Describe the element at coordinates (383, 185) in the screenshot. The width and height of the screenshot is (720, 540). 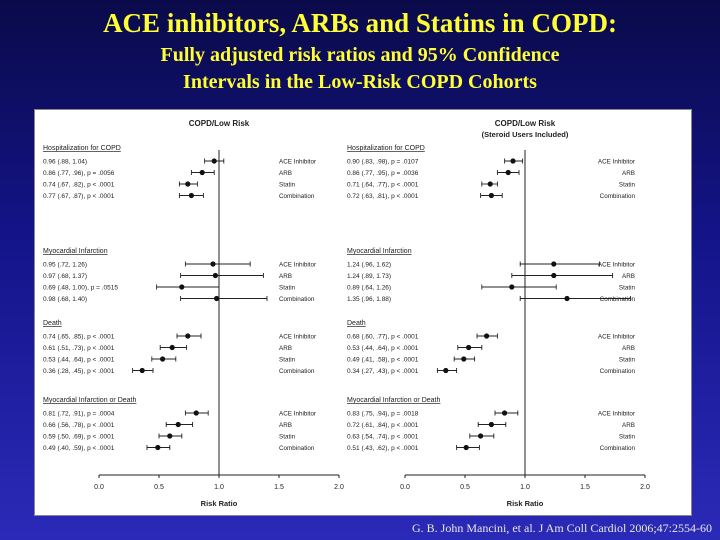
I see `row-stat-label: 0.71 (.64, .77), p < .0001` at that location.